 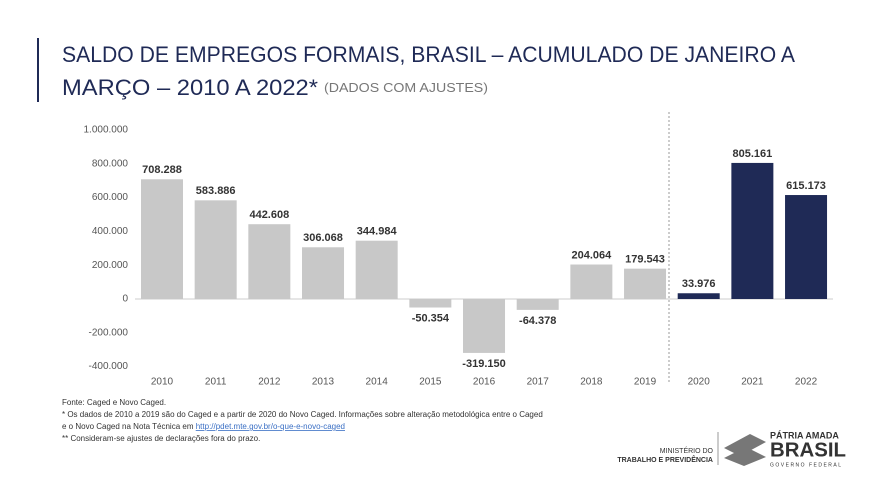 I want to click on value-label: 344.984, so click(x=377, y=232).